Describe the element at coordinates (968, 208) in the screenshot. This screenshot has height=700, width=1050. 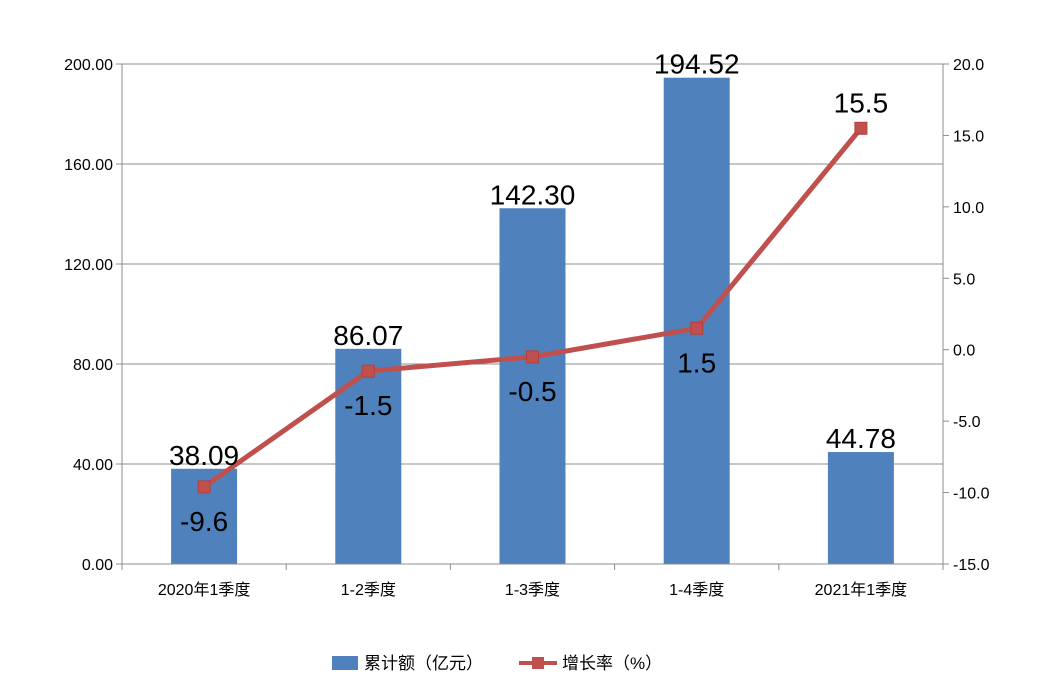
I see `right-axis-tick-label: 10.0` at that location.